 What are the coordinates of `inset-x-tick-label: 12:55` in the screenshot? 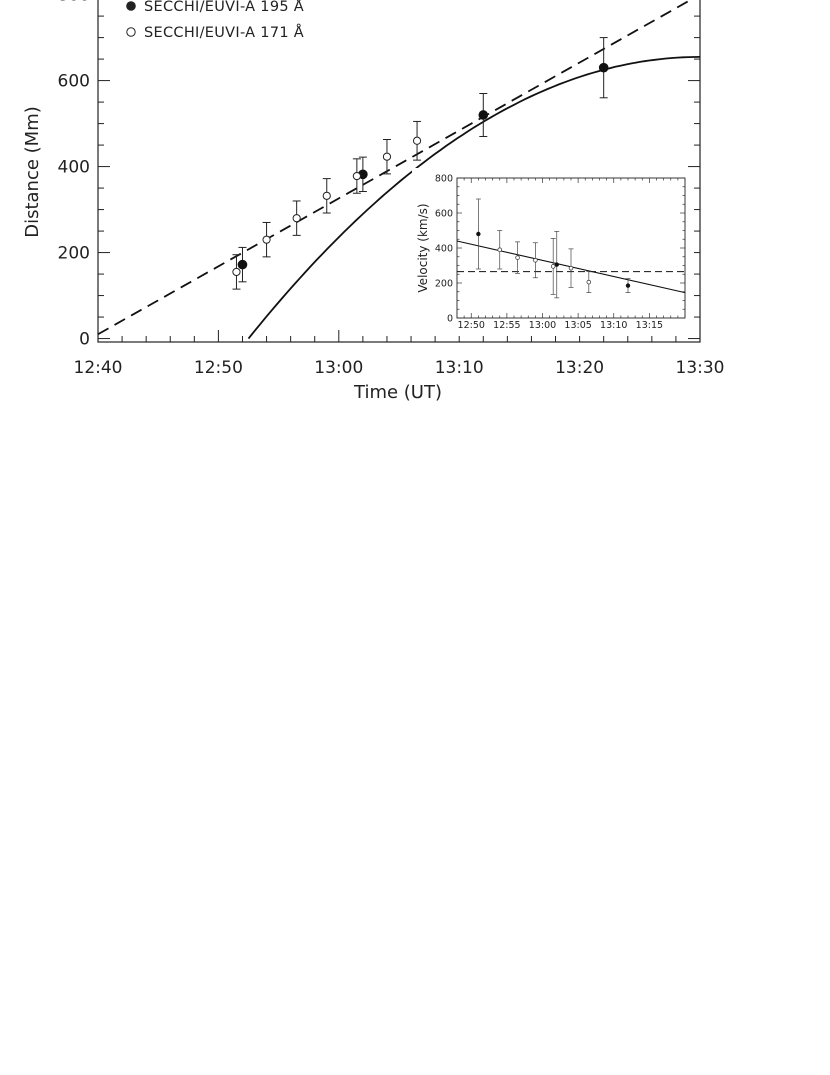 It's located at (506, 325).